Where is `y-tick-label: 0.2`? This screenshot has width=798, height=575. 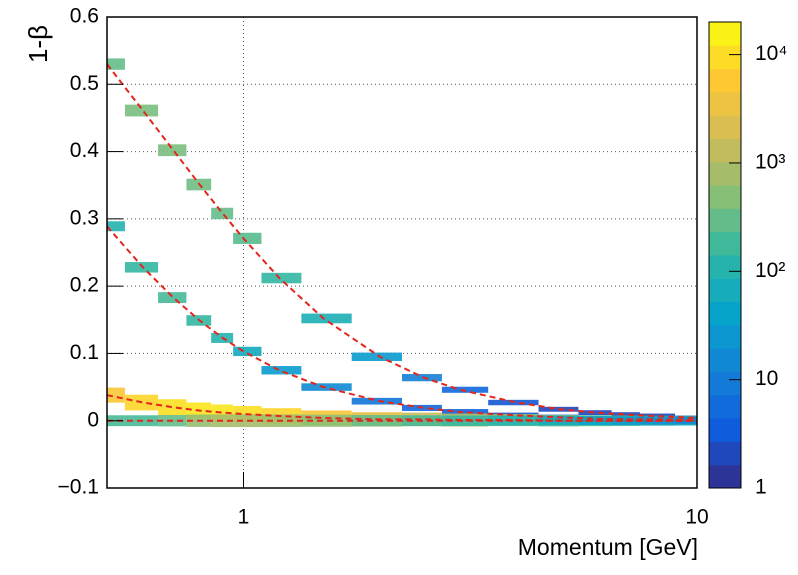 y-tick-label: 0.2 is located at coordinates (84, 285).